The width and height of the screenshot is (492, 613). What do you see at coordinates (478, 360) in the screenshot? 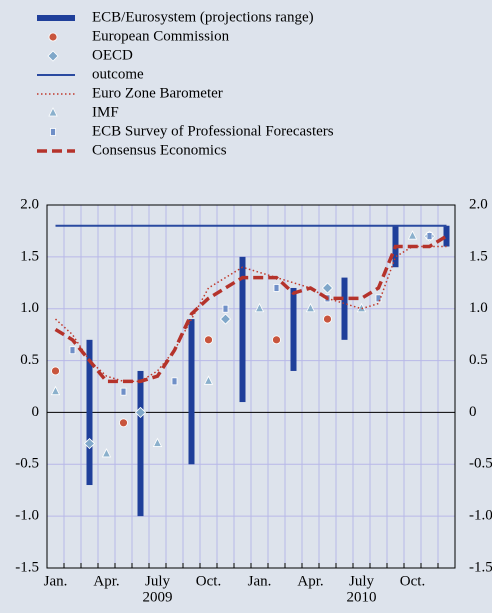
I see `y2-tick-label: 0.5` at bounding box center [478, 360].